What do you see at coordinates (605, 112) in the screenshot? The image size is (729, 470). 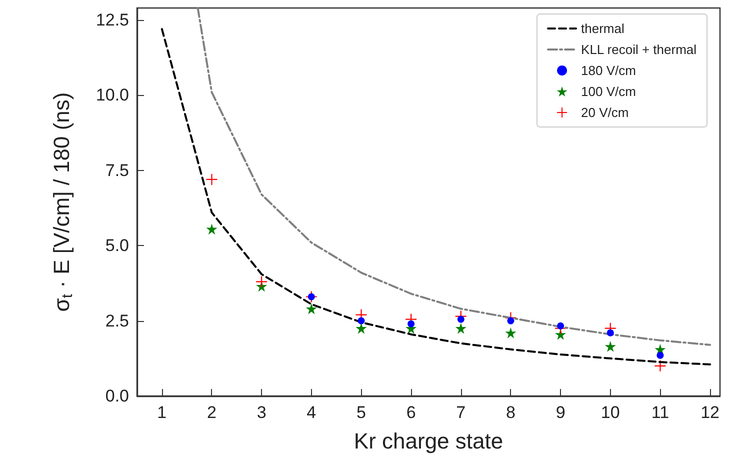 I see `legend-label: 20 V/cm` at bounding box center [605, 112].